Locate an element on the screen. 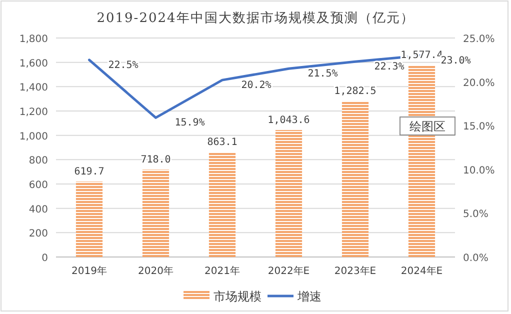 The width and height of the screenshot is (511, 314). chart-title: 2019-2024年中国大数据市场规模及预测（亿元） is located at coordinates (255, 18).